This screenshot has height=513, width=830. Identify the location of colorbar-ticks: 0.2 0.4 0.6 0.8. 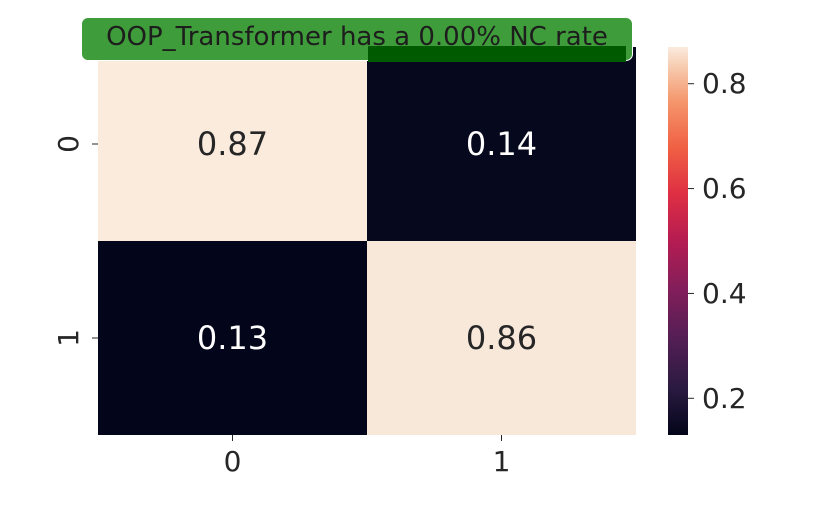
(717, 241).